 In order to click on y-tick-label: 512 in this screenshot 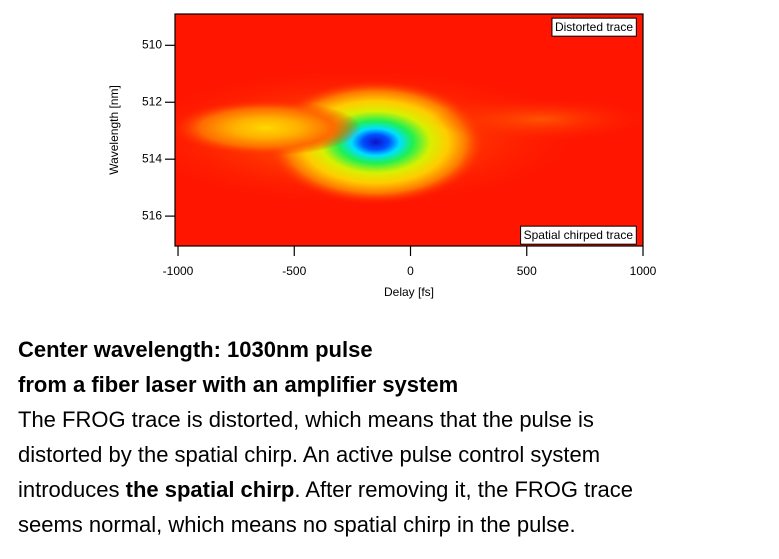, I will do `click(152, 101)`.